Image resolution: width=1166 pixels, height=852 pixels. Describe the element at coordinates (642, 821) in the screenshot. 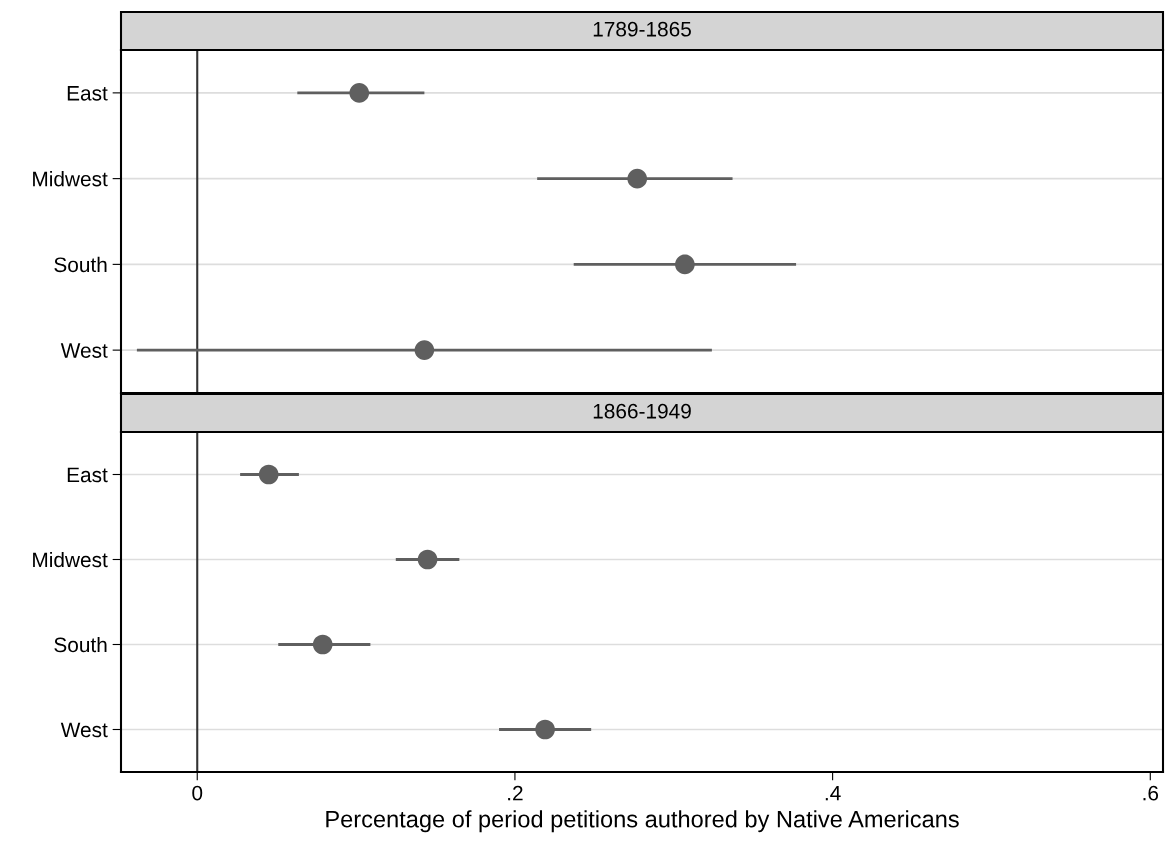

I see `x-axis-title: Percentage of period petitions authored by Native Americans` at that location.